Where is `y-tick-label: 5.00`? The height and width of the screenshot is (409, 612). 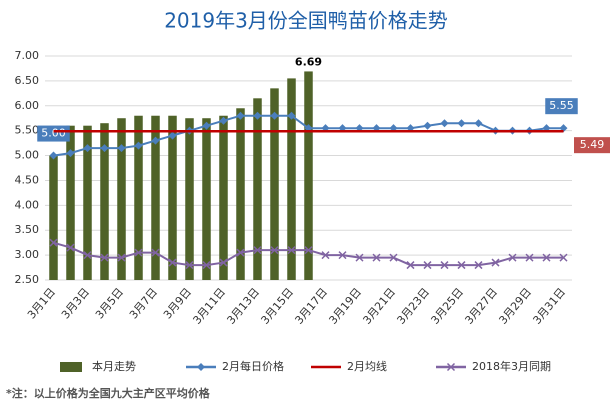
y-tick-label: 5.00 is located at coordinates (27, 155).